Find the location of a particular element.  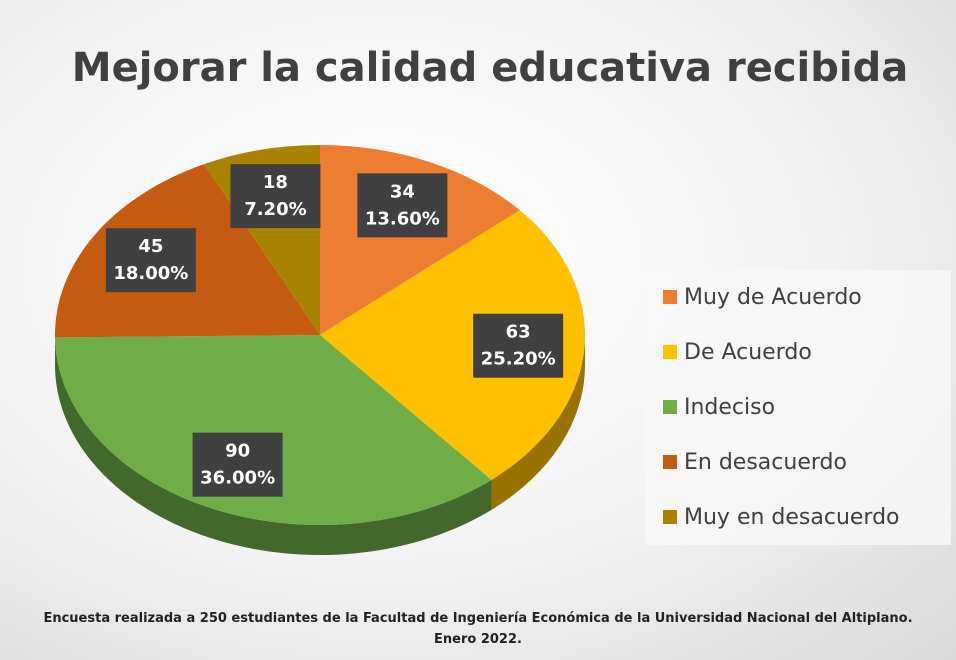

data-label: 13.60% is located at coordinates (402, 218).